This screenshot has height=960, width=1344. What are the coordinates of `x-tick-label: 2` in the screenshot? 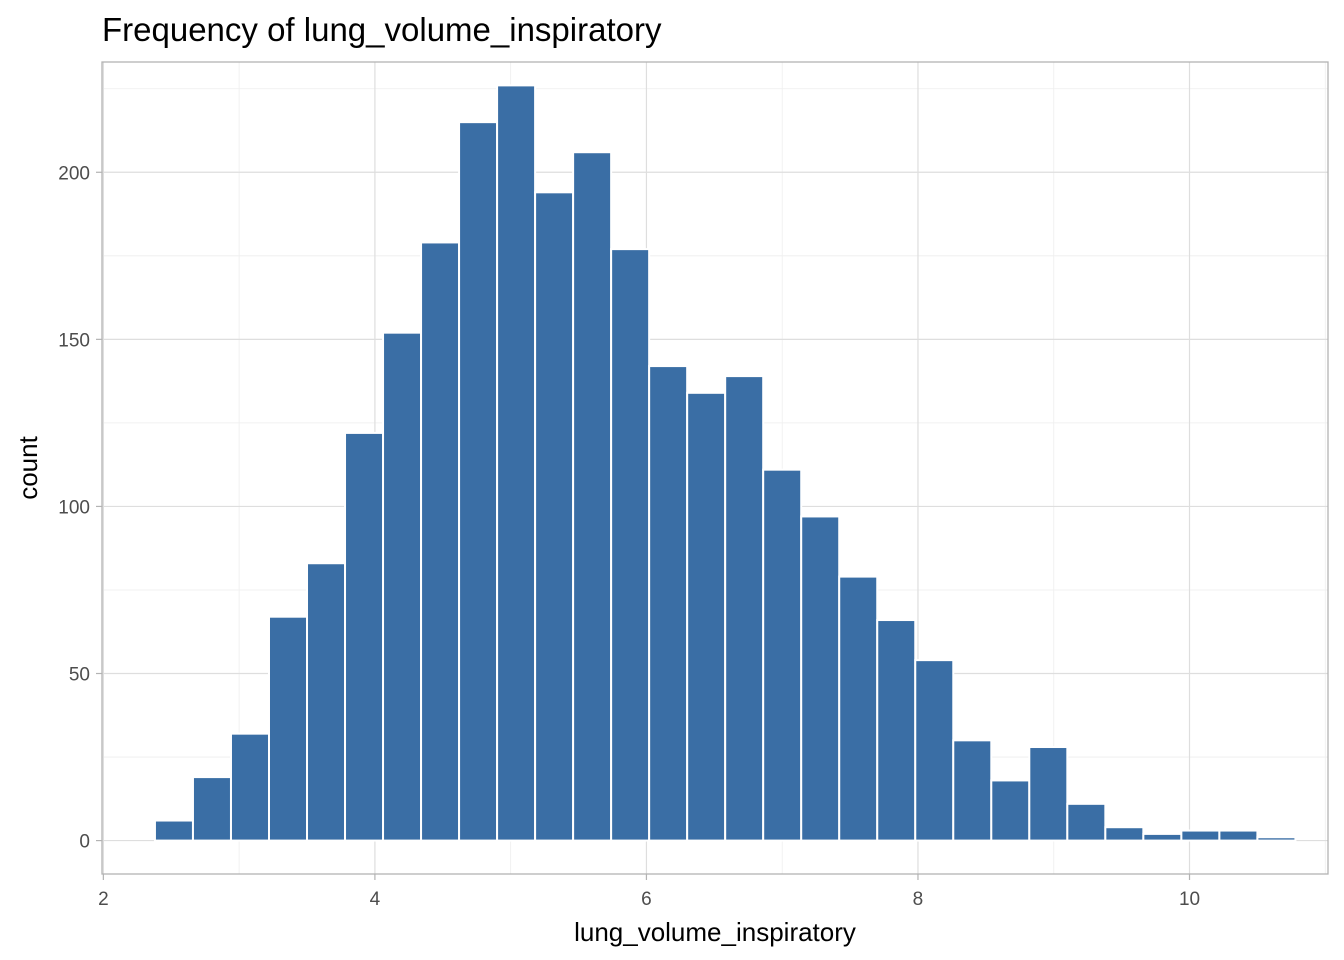 It's located at (103, 899).